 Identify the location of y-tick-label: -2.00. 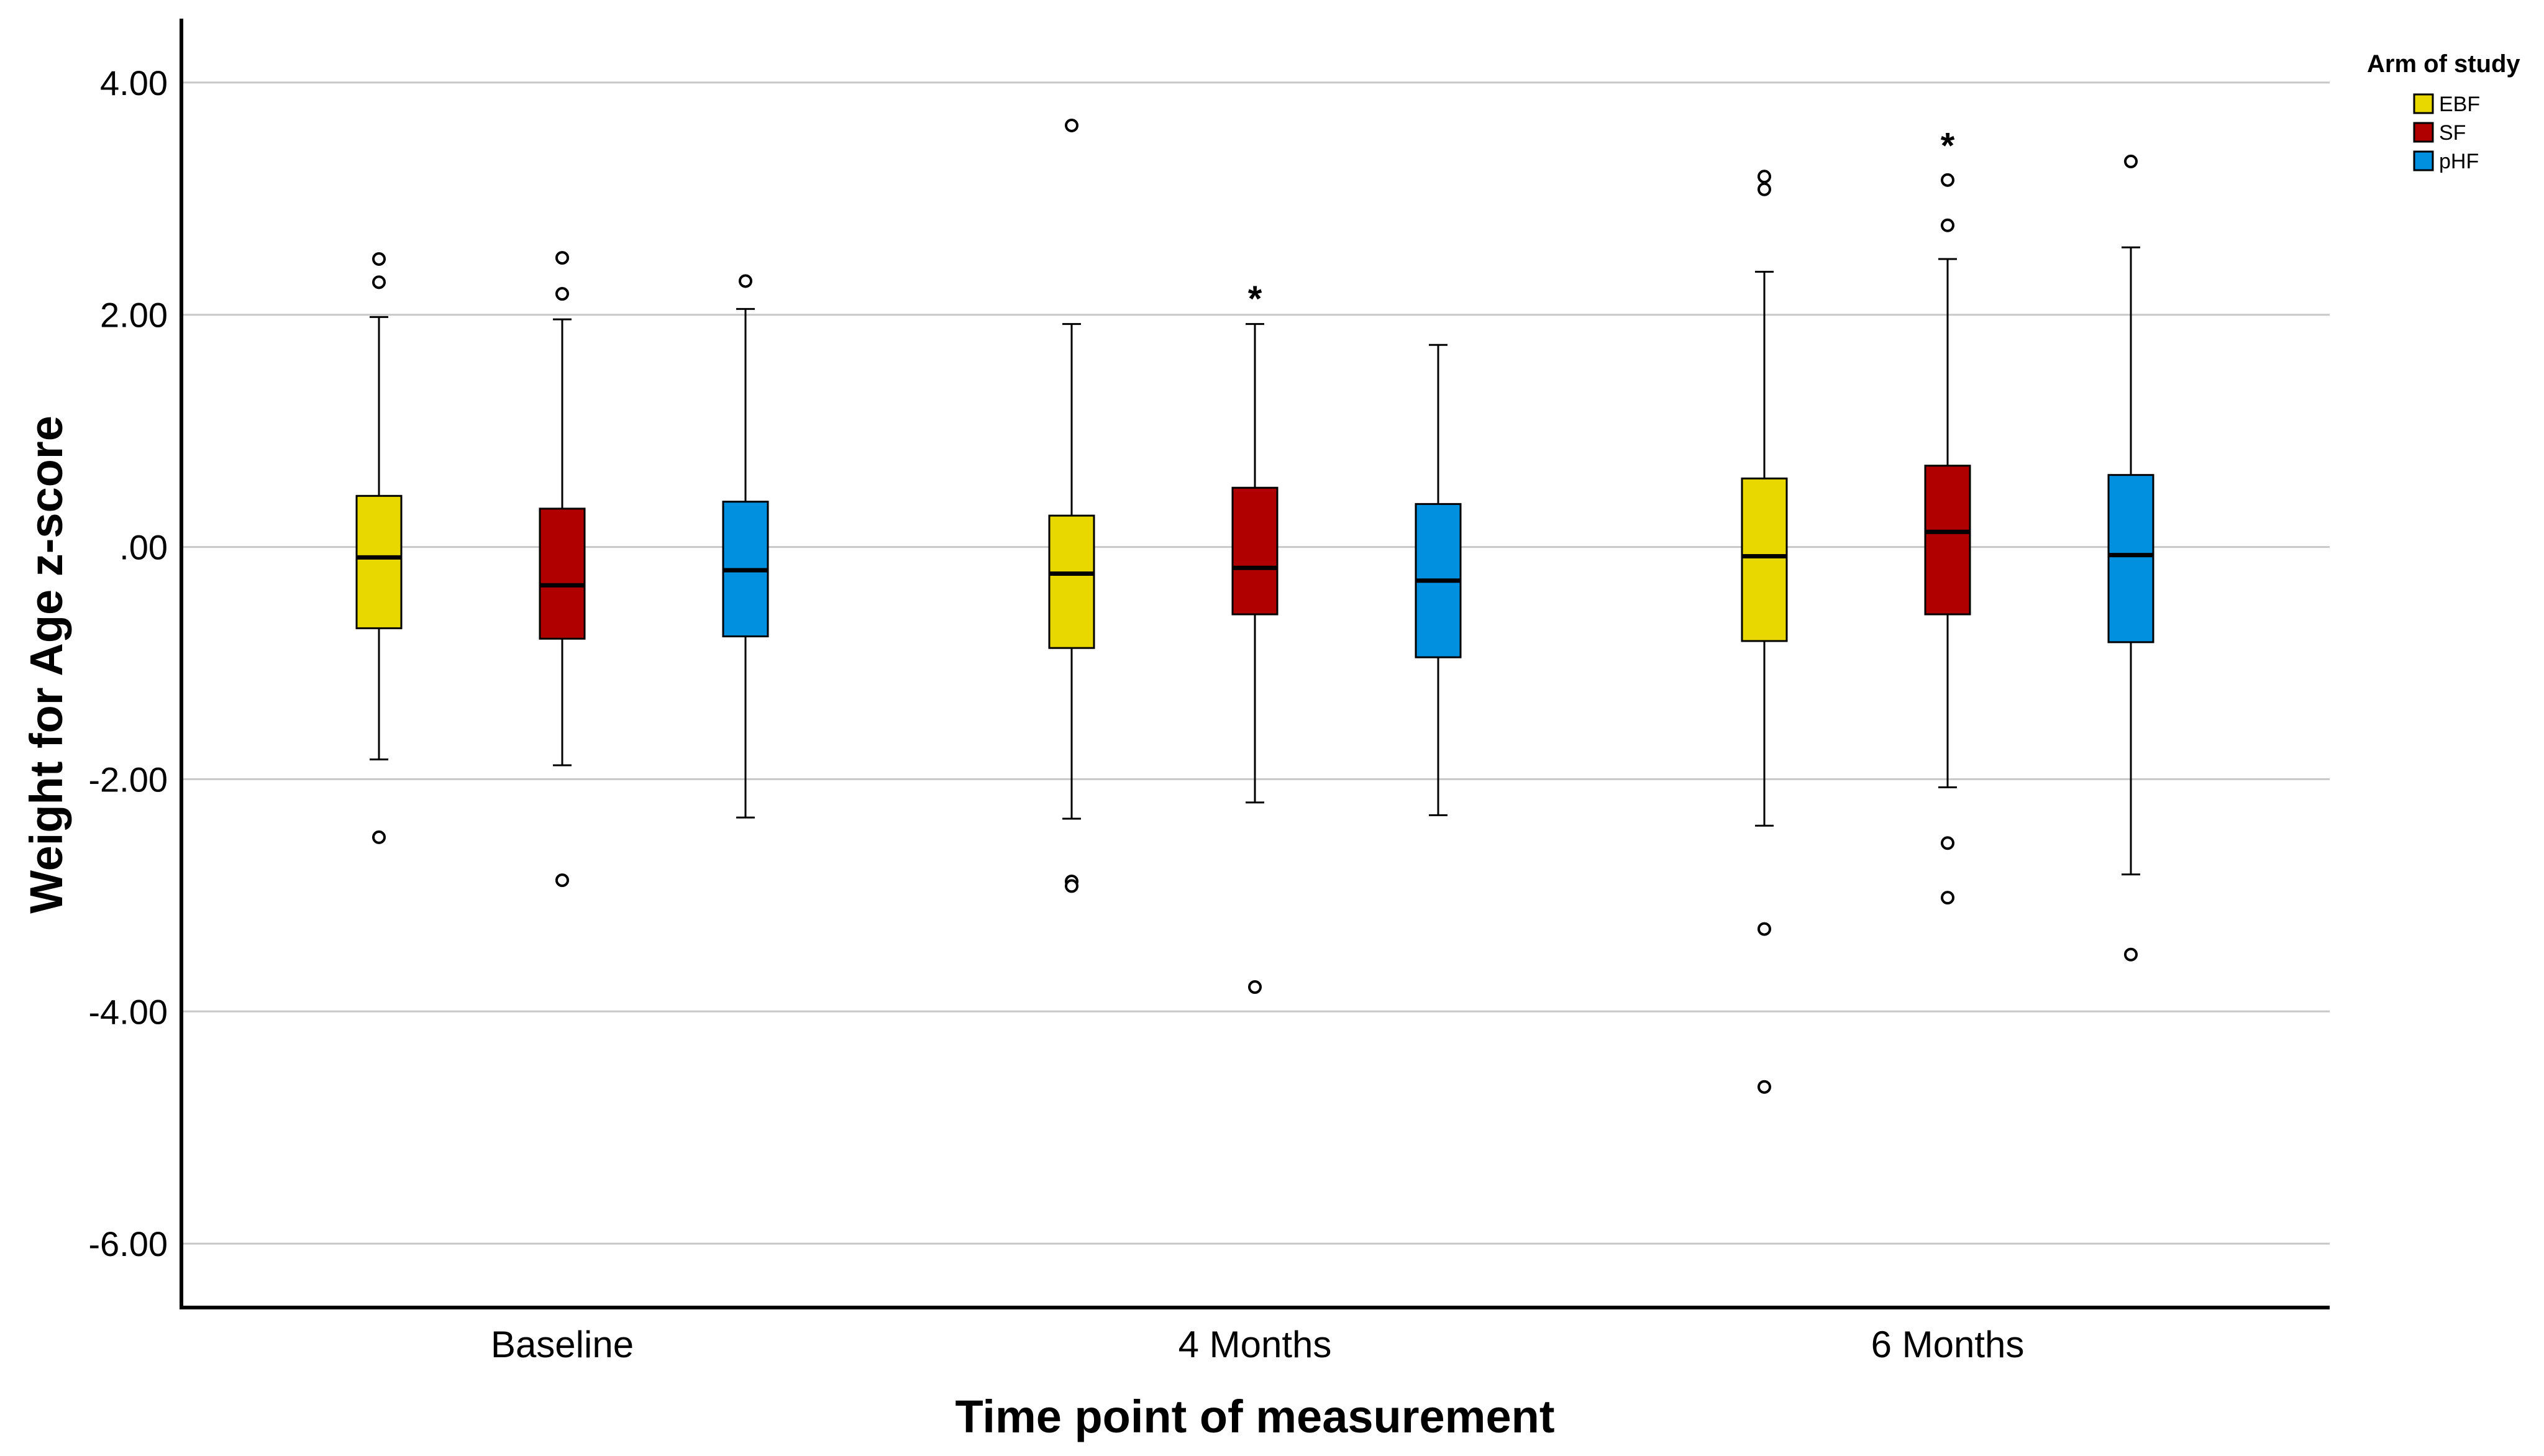
(128, 779).